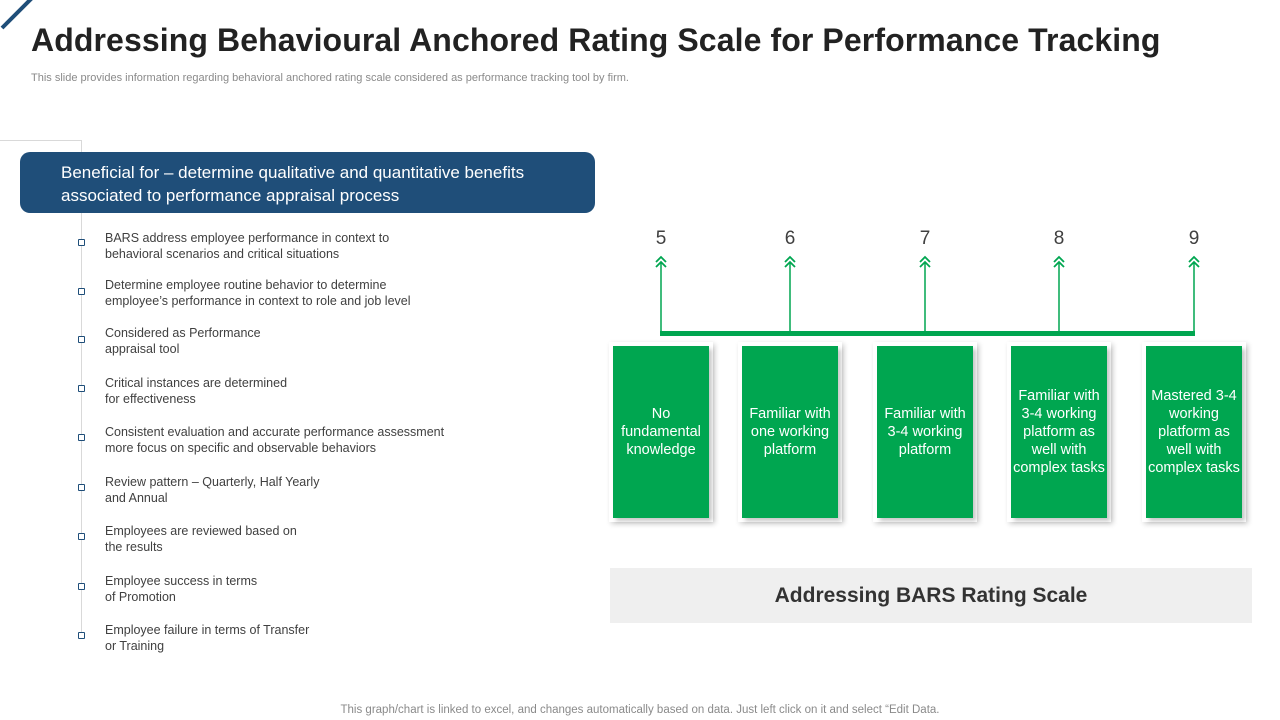 The image size is (1280, 720). What do you see at coordinates (183, 341) in the screenshot?
I see `list-item-text: Considered as Performance appraisal tool` at bounding box center [183, 341].